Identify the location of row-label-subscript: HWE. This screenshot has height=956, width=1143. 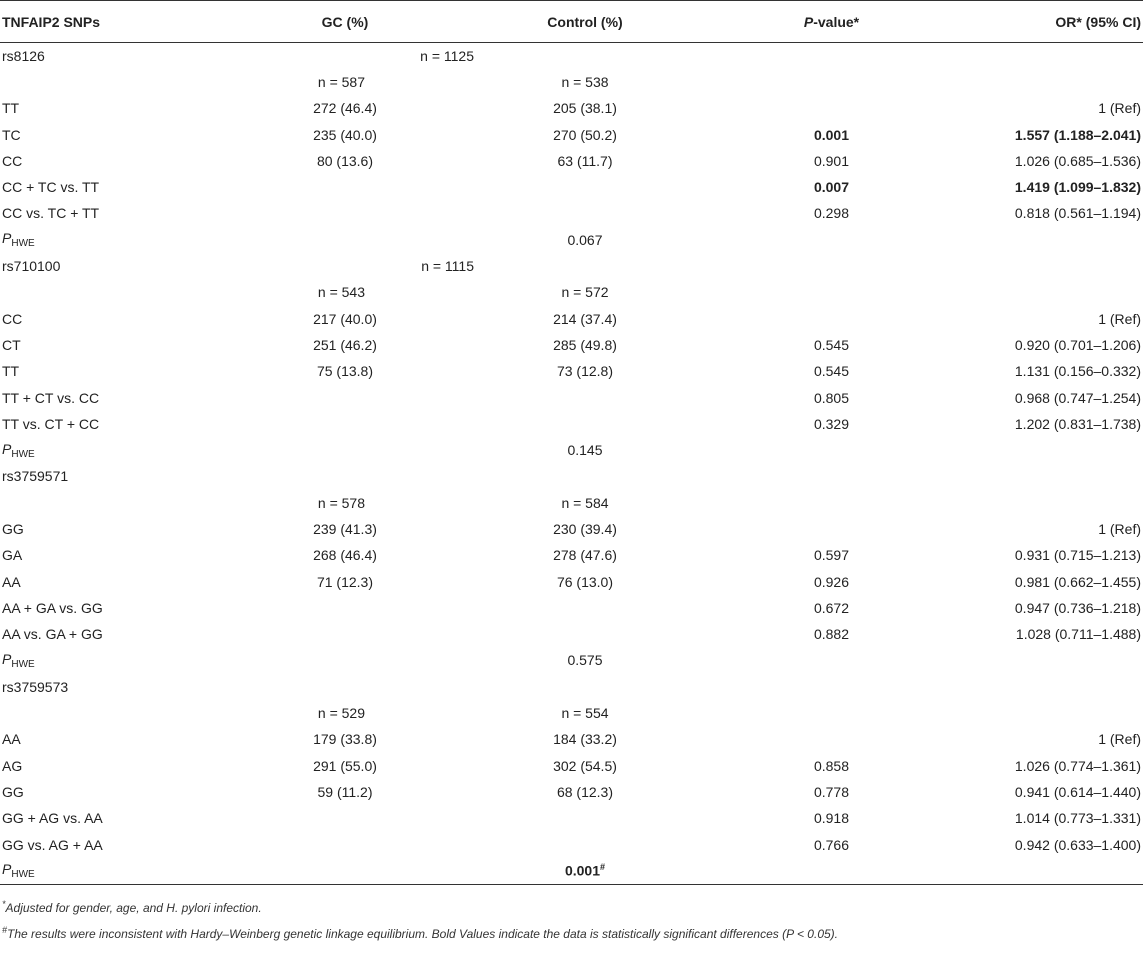
(23, 664).